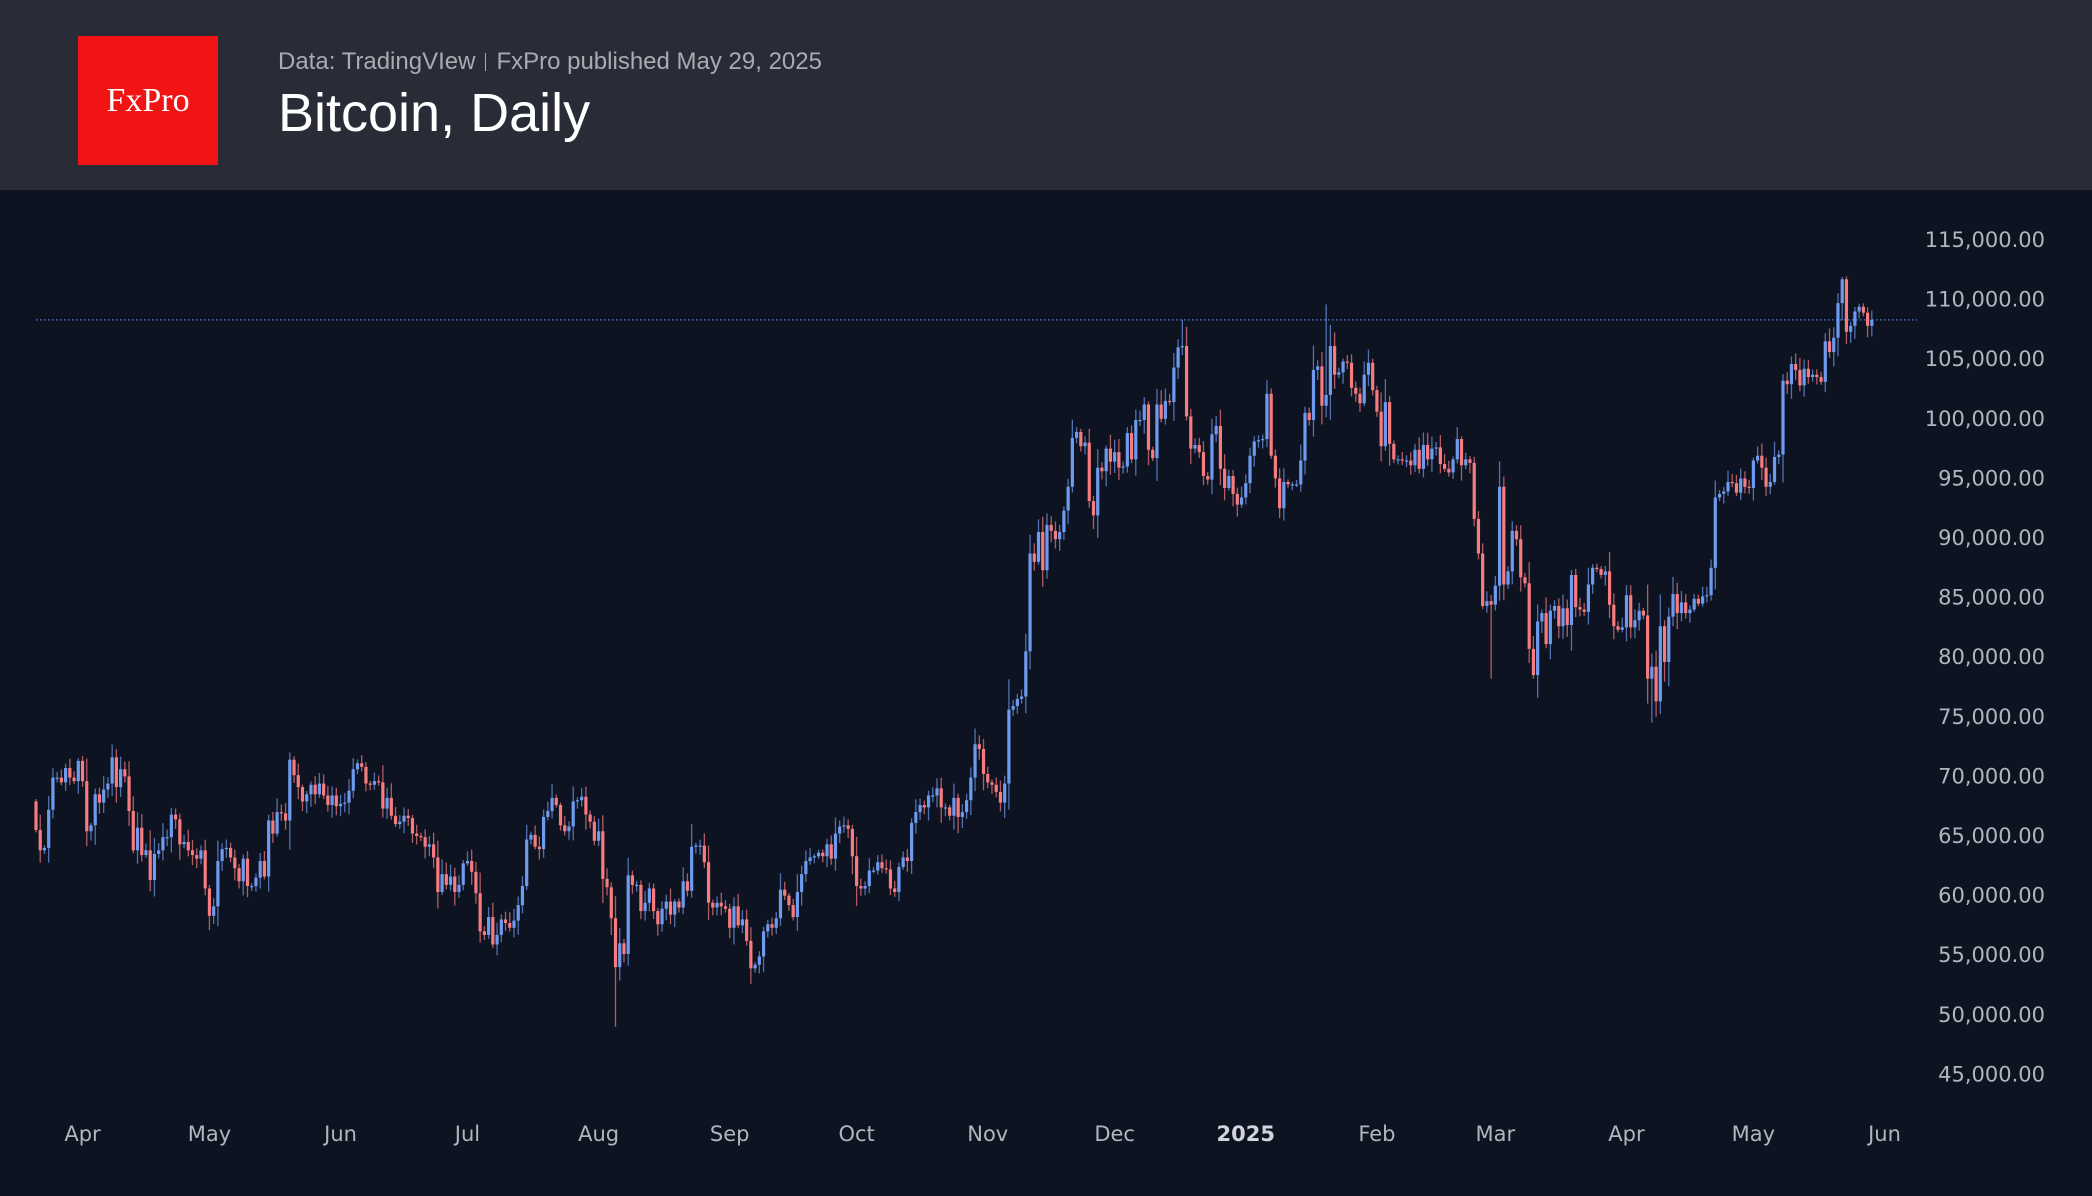  I want to click on x-tick-label: Dec, so click(1114, 1134).